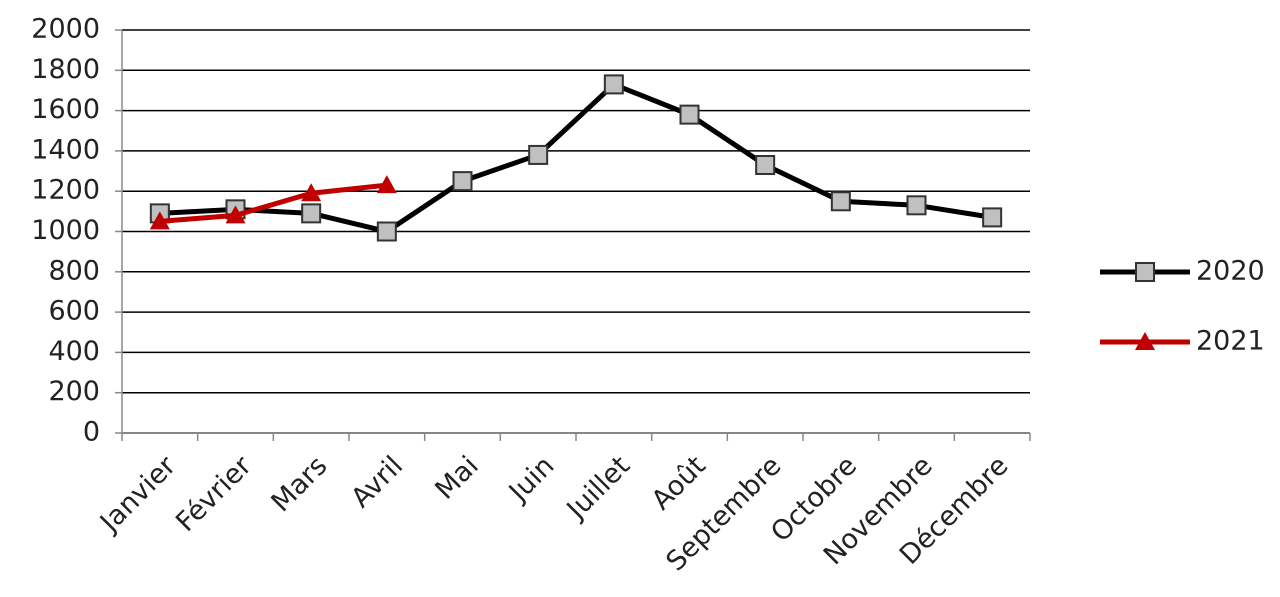 This screenshot has height=597, width=1280. What do you see at coordinates (91, 432) in the screenshot?
I see `y-tick-label: 0` at bounding box center [91, 432].